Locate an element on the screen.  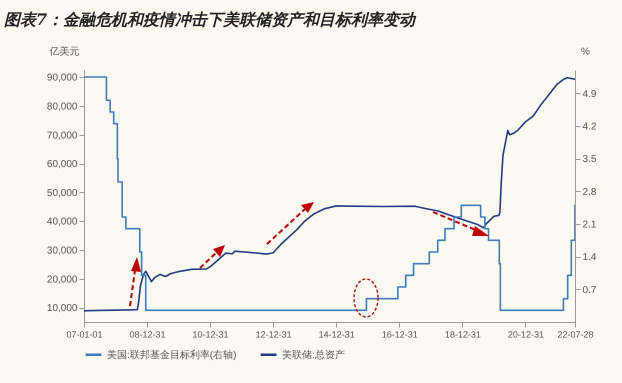
x-tick-label: 07-01-01 is located at coordinates (84, 335).